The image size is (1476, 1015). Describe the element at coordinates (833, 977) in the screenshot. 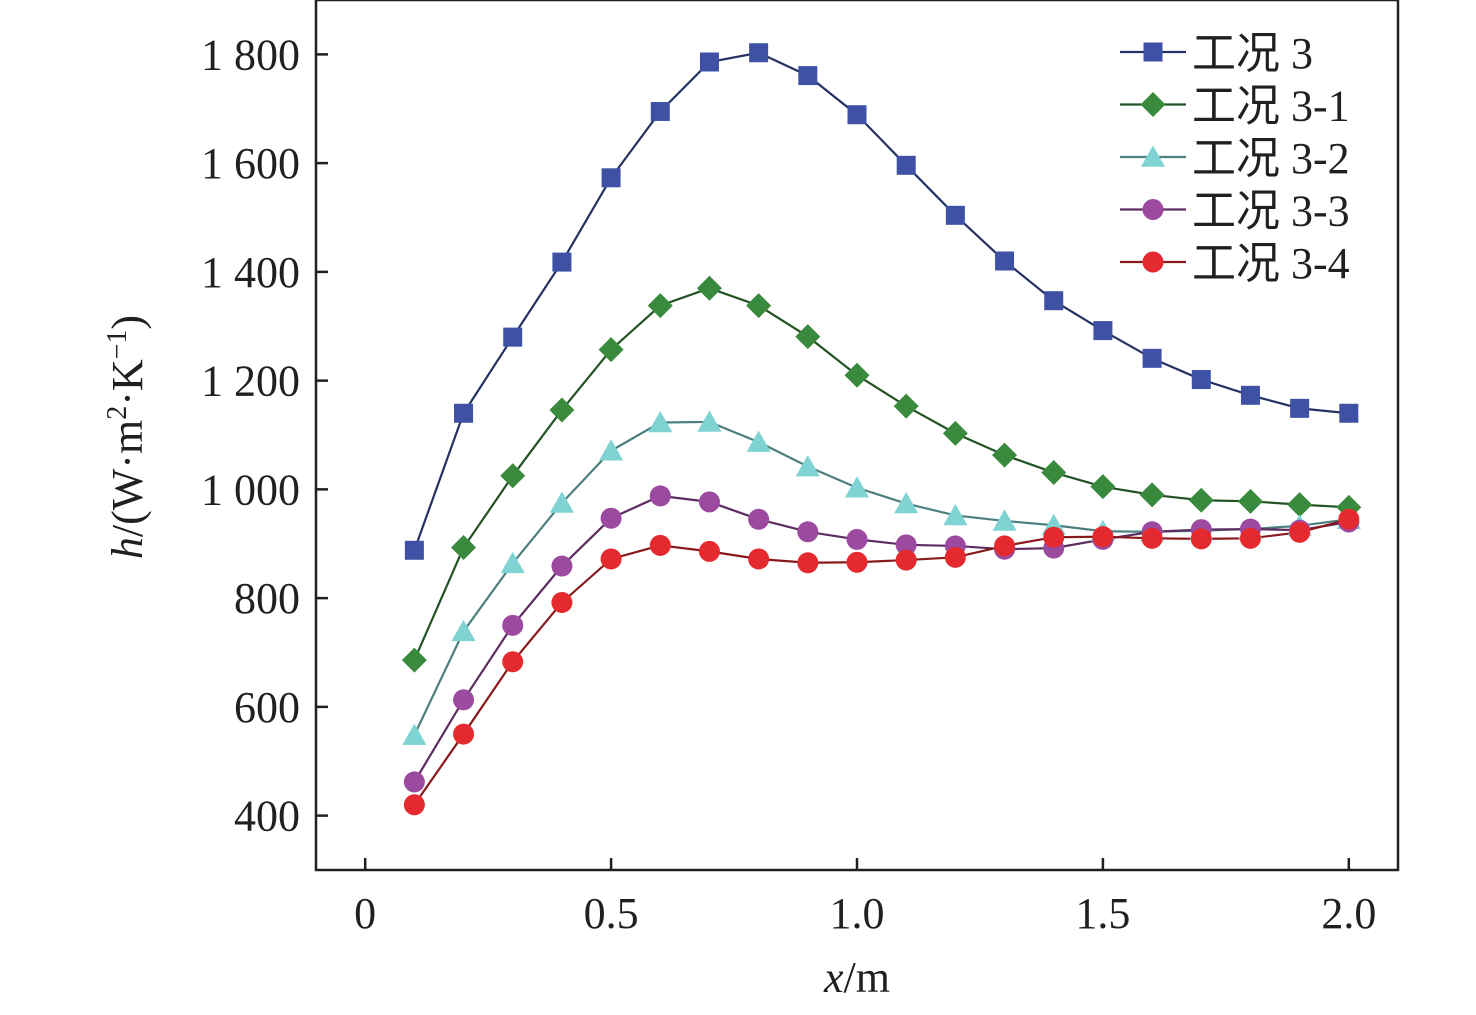

I see `x-axis-variable: x` at that location.